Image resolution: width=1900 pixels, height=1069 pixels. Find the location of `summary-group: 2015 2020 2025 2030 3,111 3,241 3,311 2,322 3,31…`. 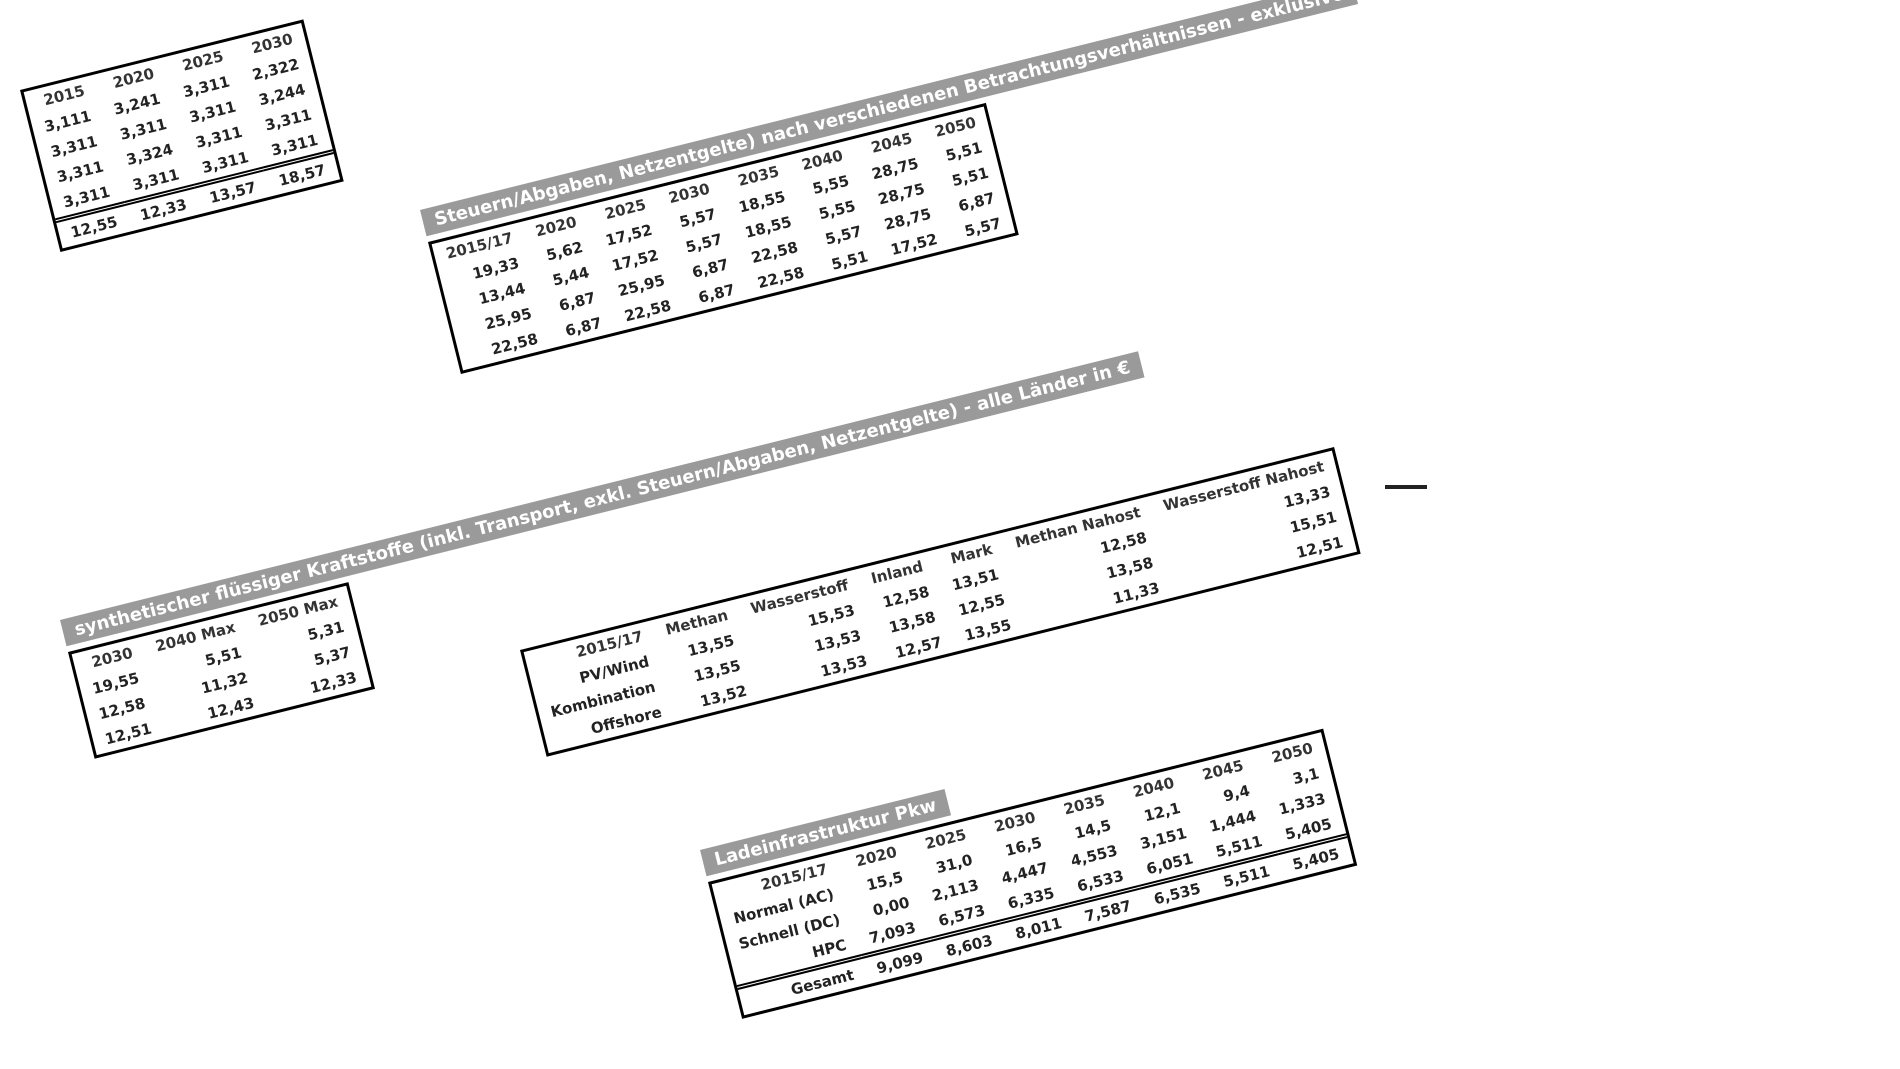

summary-group: 2015 2020 2025 2030 3,111 3,241 3,311 2,322 3,31… is located at coordinates (182, 137).